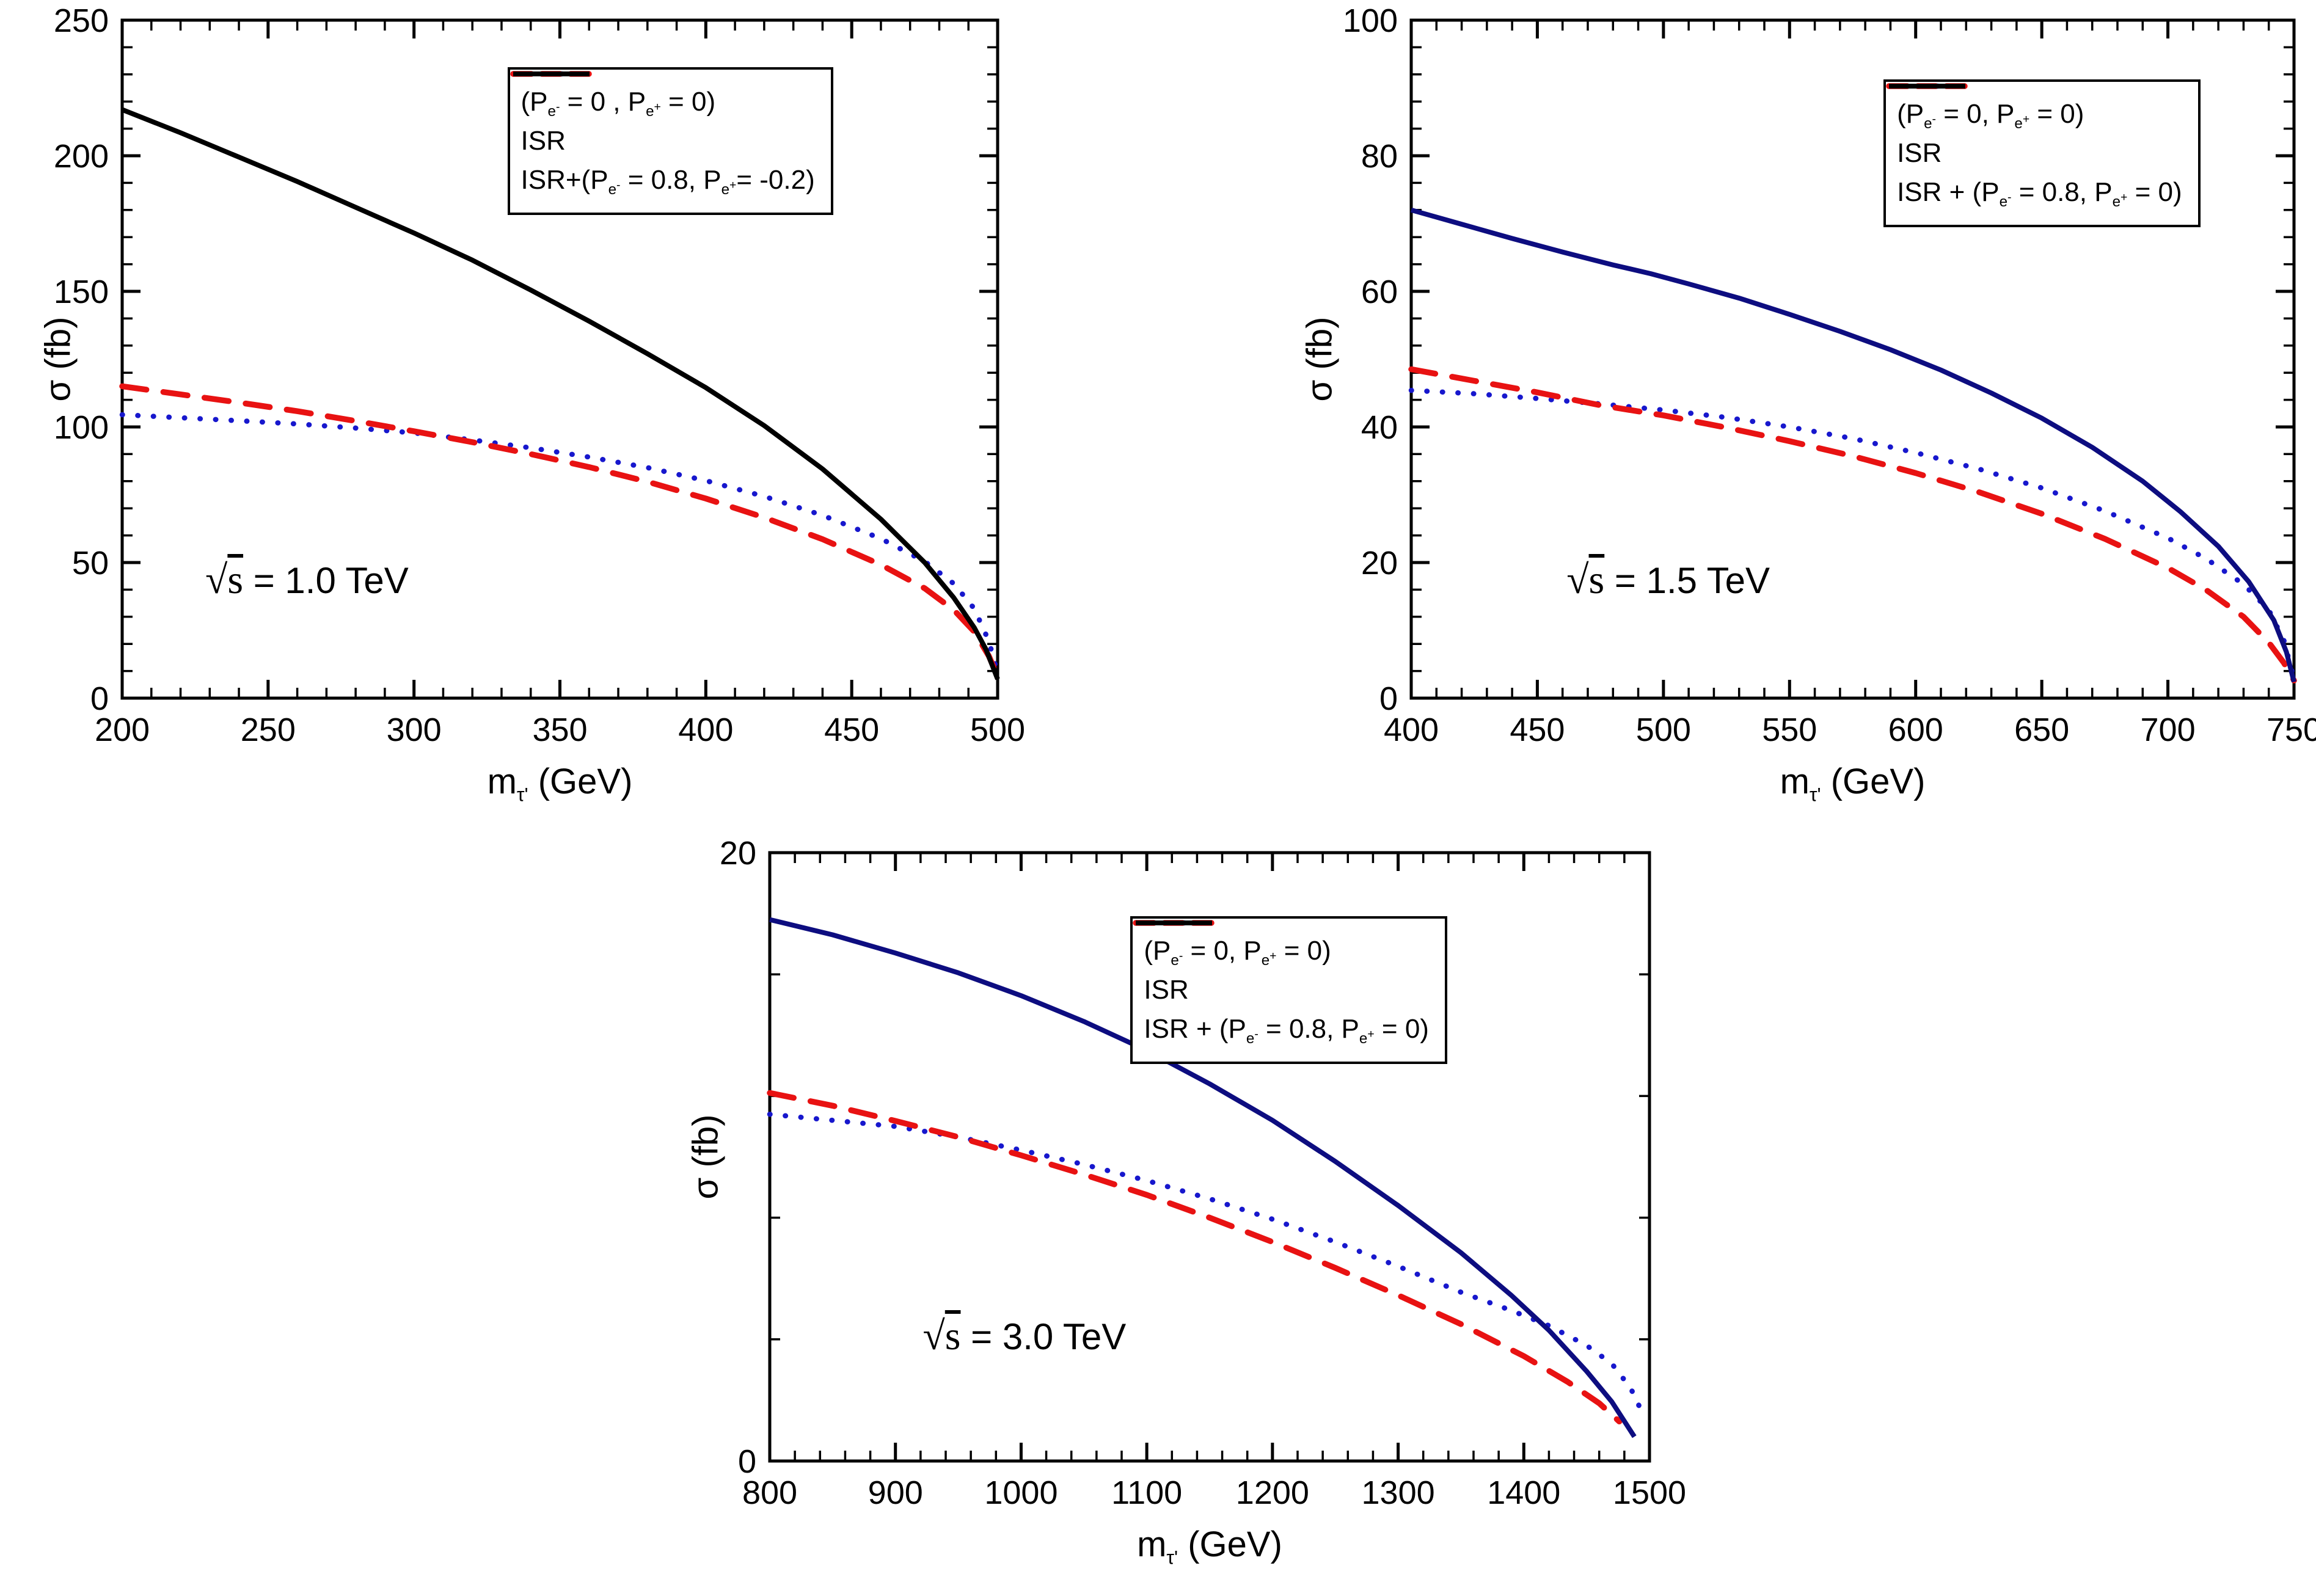 The width and height of the screenshot is (2316, 1596). I want to click on x-tick-label: 200, so click(122, 730).